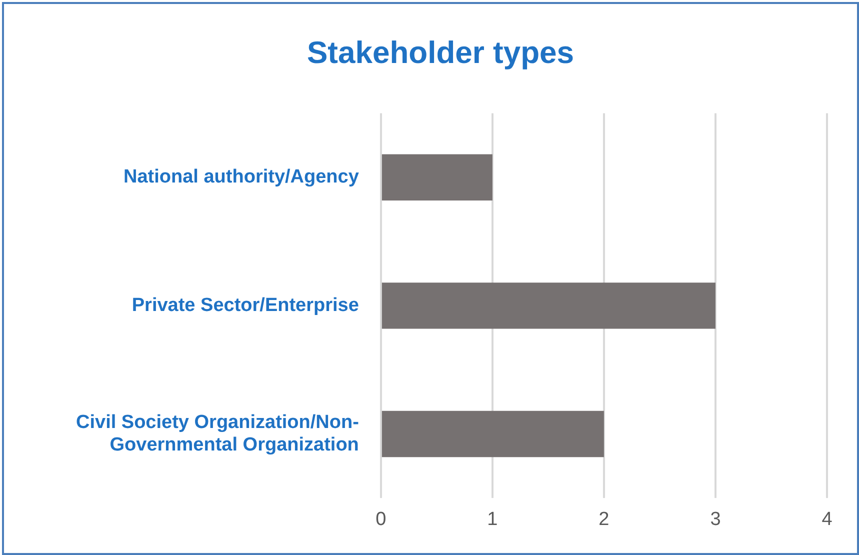 The width and height of the screenshot is (859, 555). I want to click on x-tick-label: 1, so click(492, 519).